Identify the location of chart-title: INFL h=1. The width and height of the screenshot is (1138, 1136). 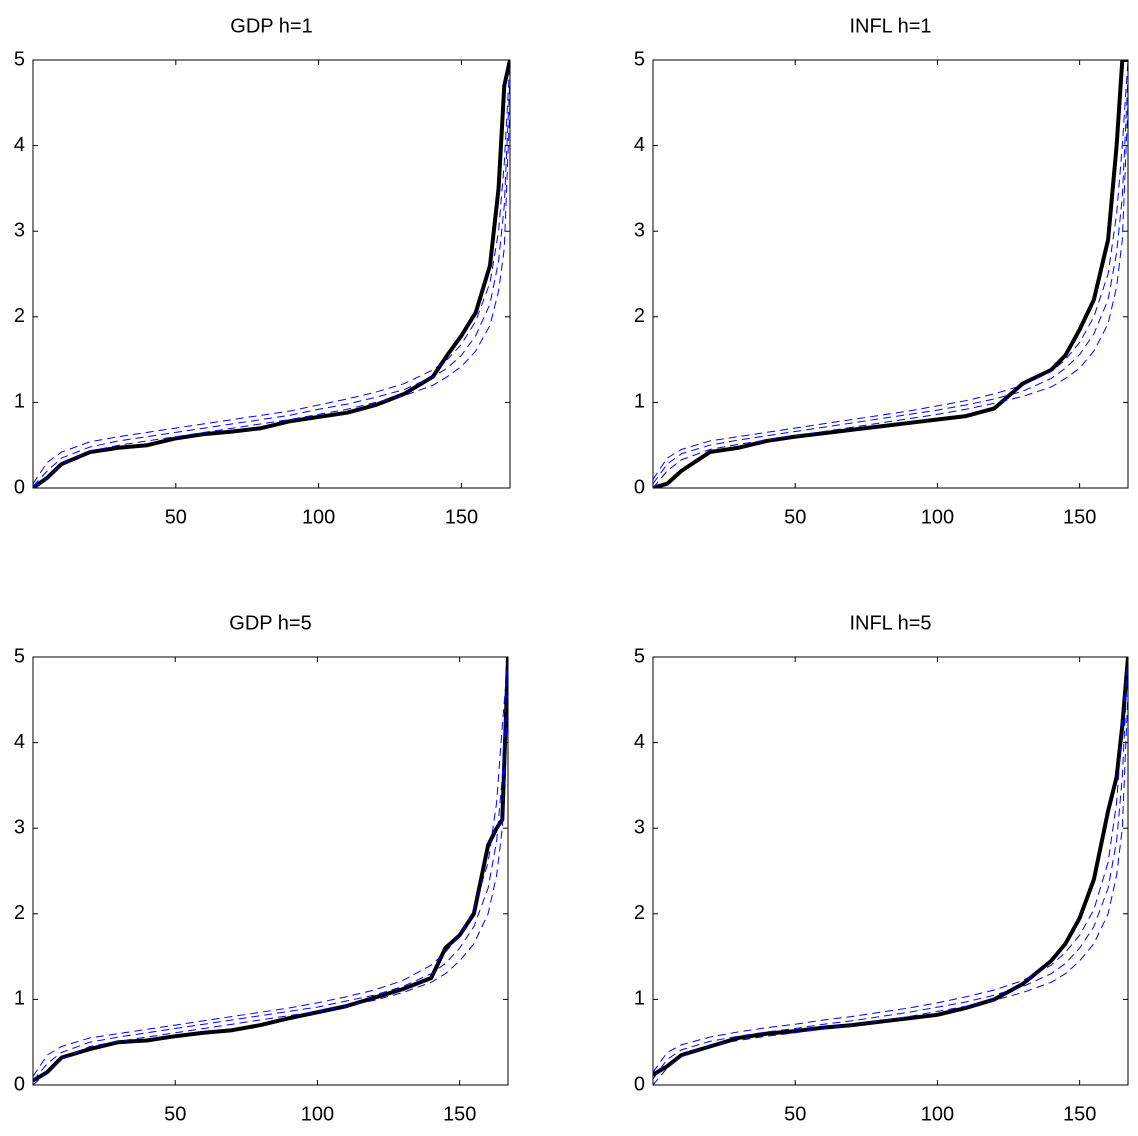
(890, 26).